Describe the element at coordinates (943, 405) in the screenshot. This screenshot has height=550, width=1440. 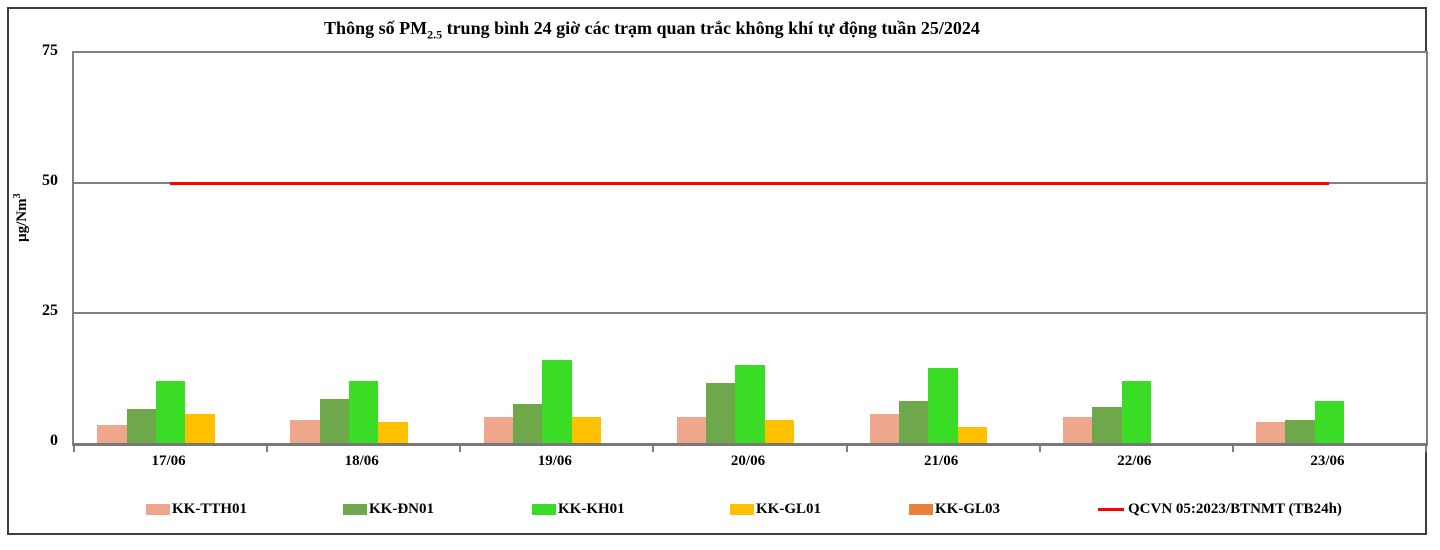
I see `bar-KK-KH01-21/06` at that location.